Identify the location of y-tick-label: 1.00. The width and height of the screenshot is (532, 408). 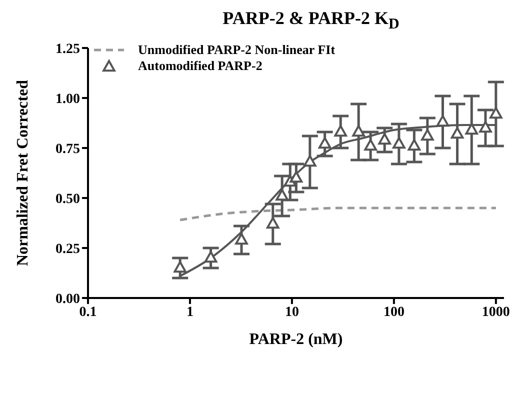
(68, 99).